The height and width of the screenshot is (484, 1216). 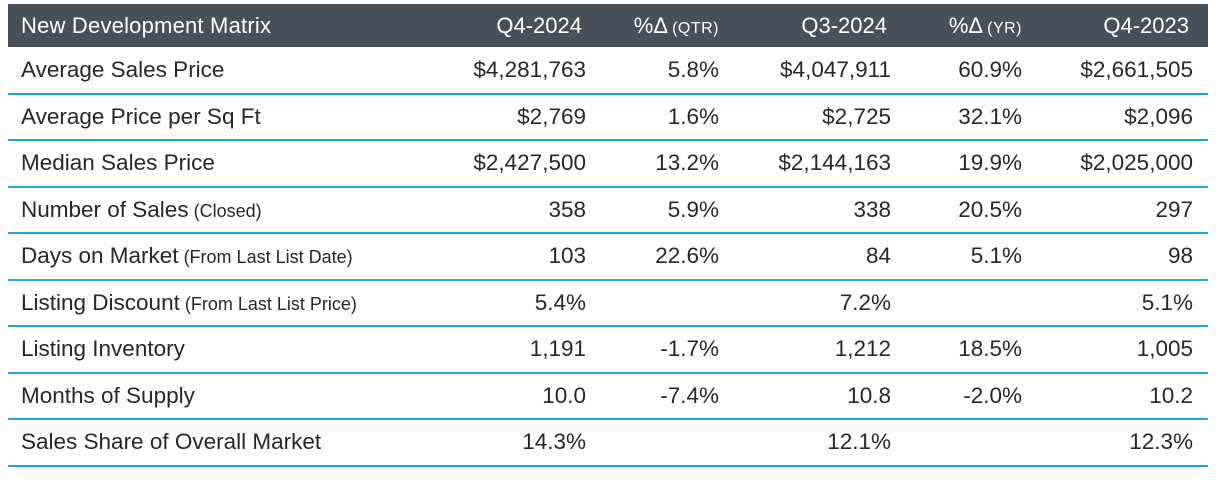 What do you see at coordinates (105, 209) in the screenshot?
I see `row-label: Number of Sales` at bounding box center [105, 209].